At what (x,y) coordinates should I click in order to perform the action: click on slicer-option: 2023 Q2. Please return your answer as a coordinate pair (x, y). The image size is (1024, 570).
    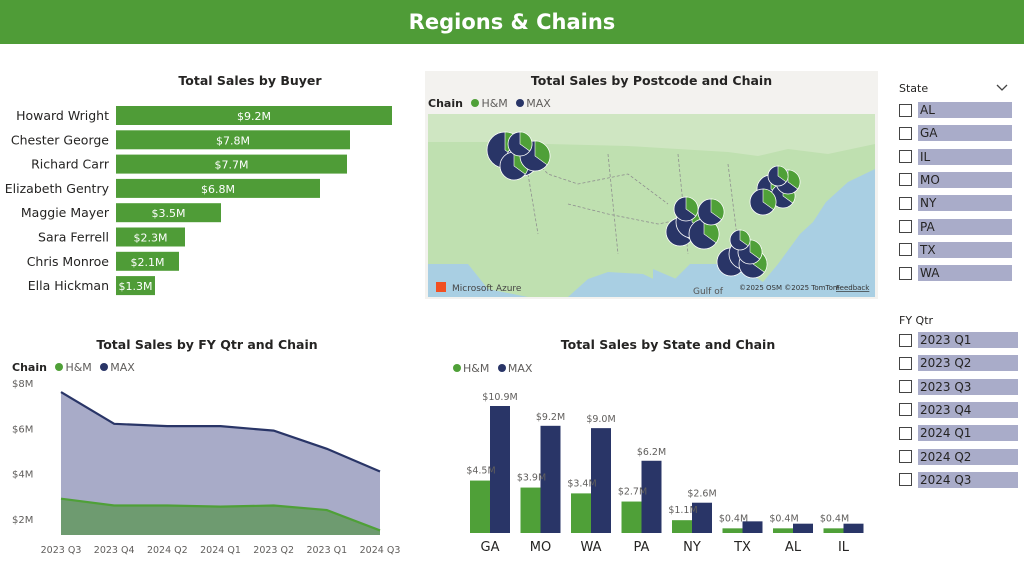
    Looking at the image, I should click on (958, 363).